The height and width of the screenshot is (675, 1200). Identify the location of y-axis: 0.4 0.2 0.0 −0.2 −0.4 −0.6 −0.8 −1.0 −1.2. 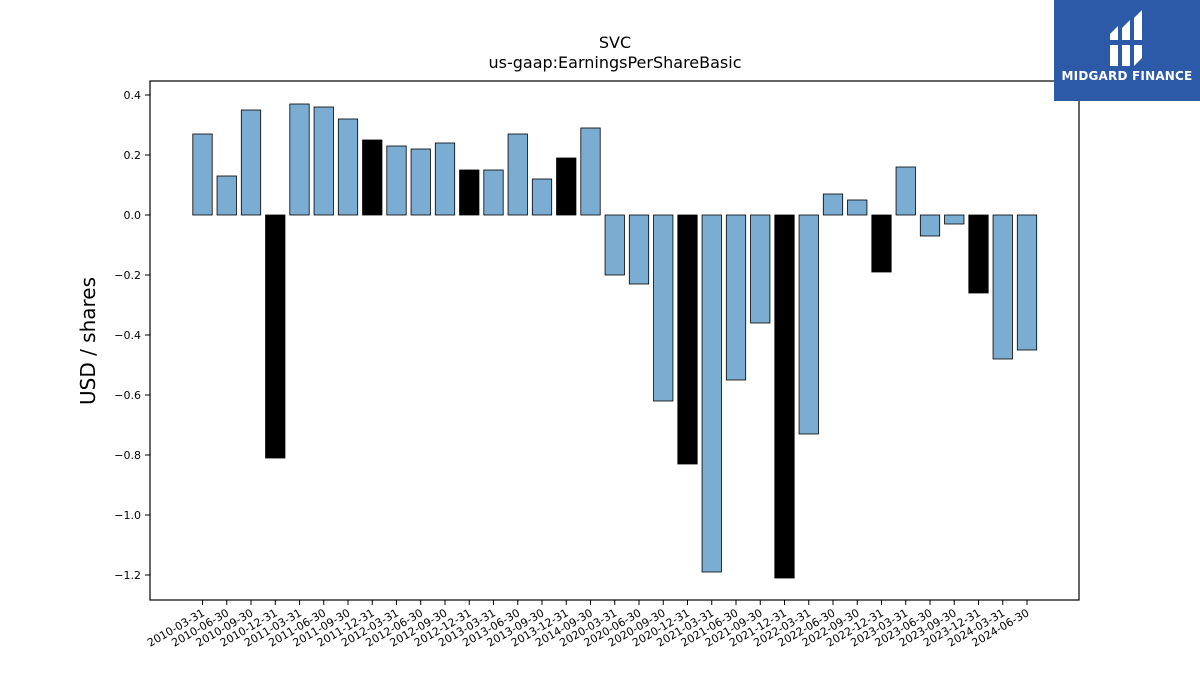
(132, 335).